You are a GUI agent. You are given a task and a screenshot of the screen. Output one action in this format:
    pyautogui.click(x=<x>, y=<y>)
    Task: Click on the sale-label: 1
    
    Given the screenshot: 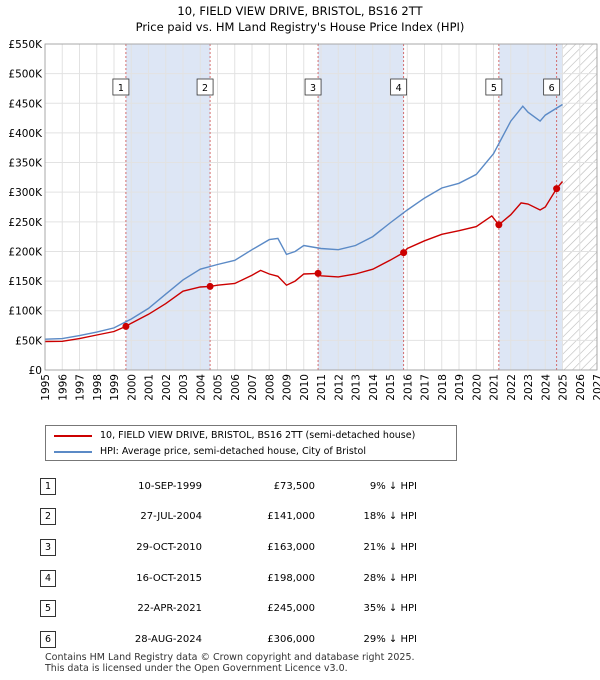 What is the action you would take?
    pyautogui.click(x=121, y=88)
    